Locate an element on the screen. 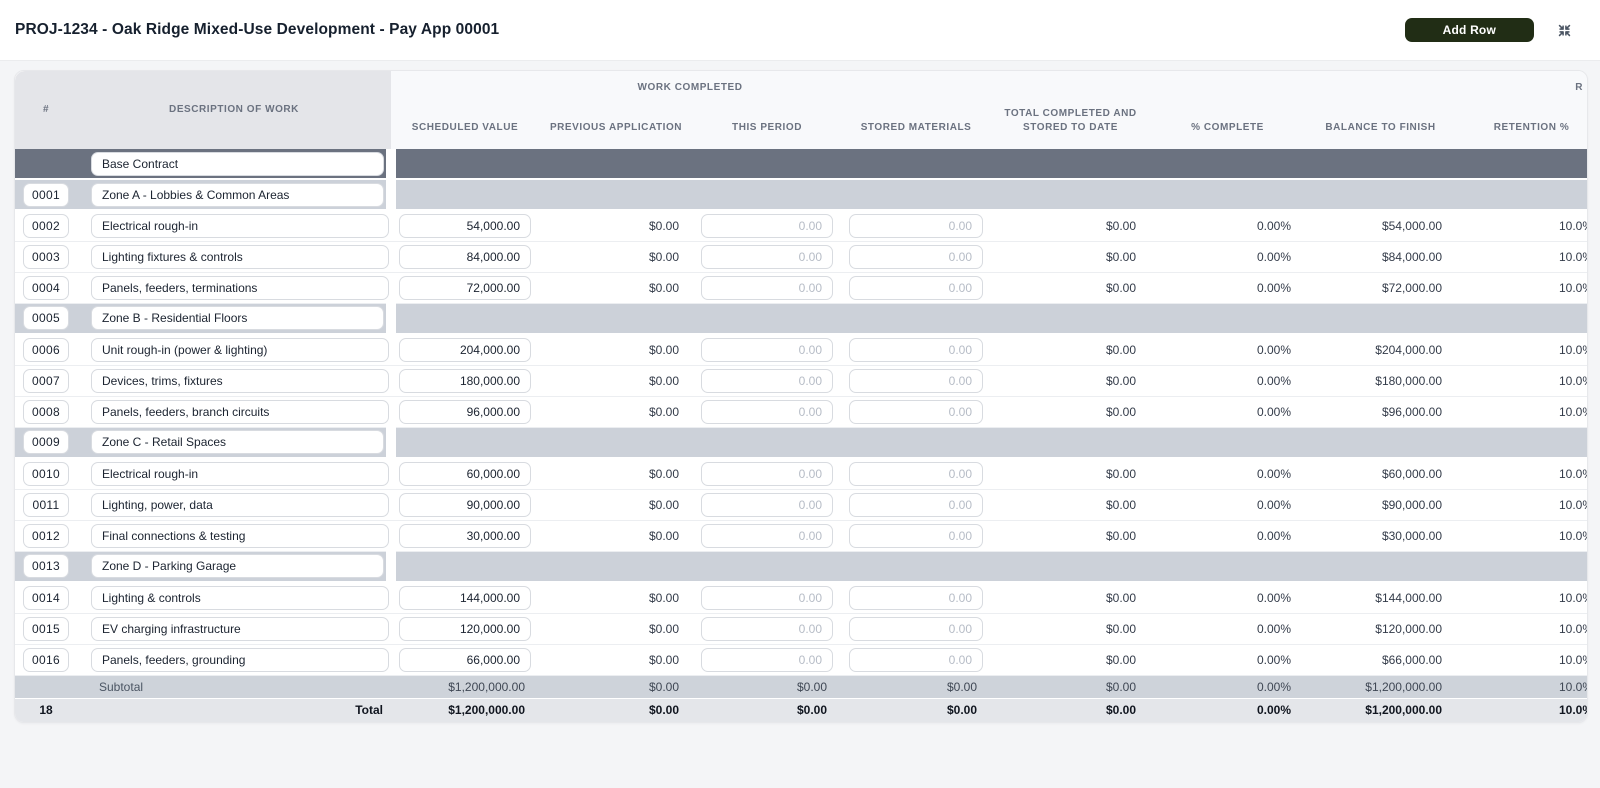 Image resolution: width=1600 pixels, height=788 pixels. compress-icon is located at coordinates (1564, 30).